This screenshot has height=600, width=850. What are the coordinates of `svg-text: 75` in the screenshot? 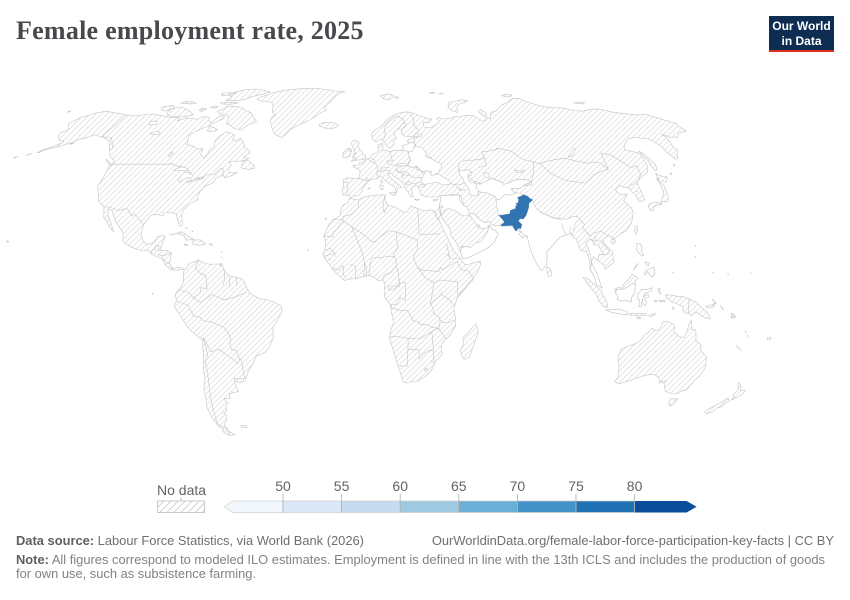 It's located at (576, 486).